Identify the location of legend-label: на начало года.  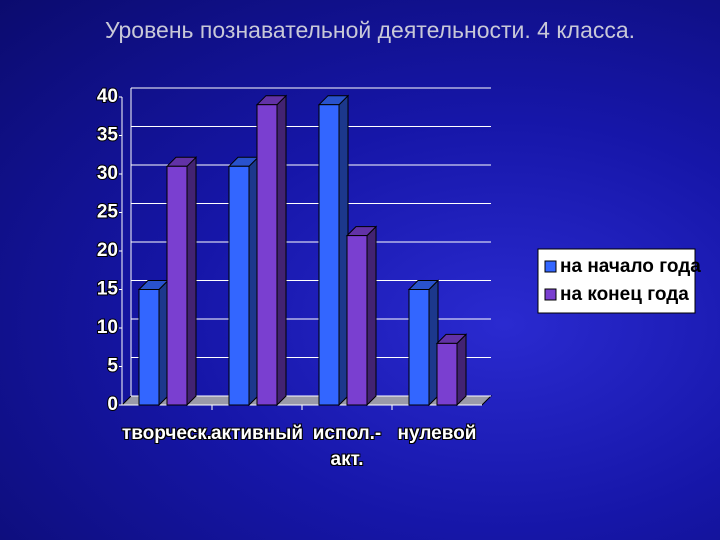
(630, 266).